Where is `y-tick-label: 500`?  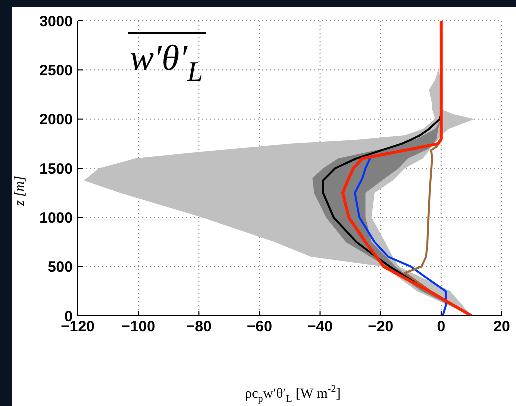
y-tick-label: 500 is located at coordinates (60, 267).